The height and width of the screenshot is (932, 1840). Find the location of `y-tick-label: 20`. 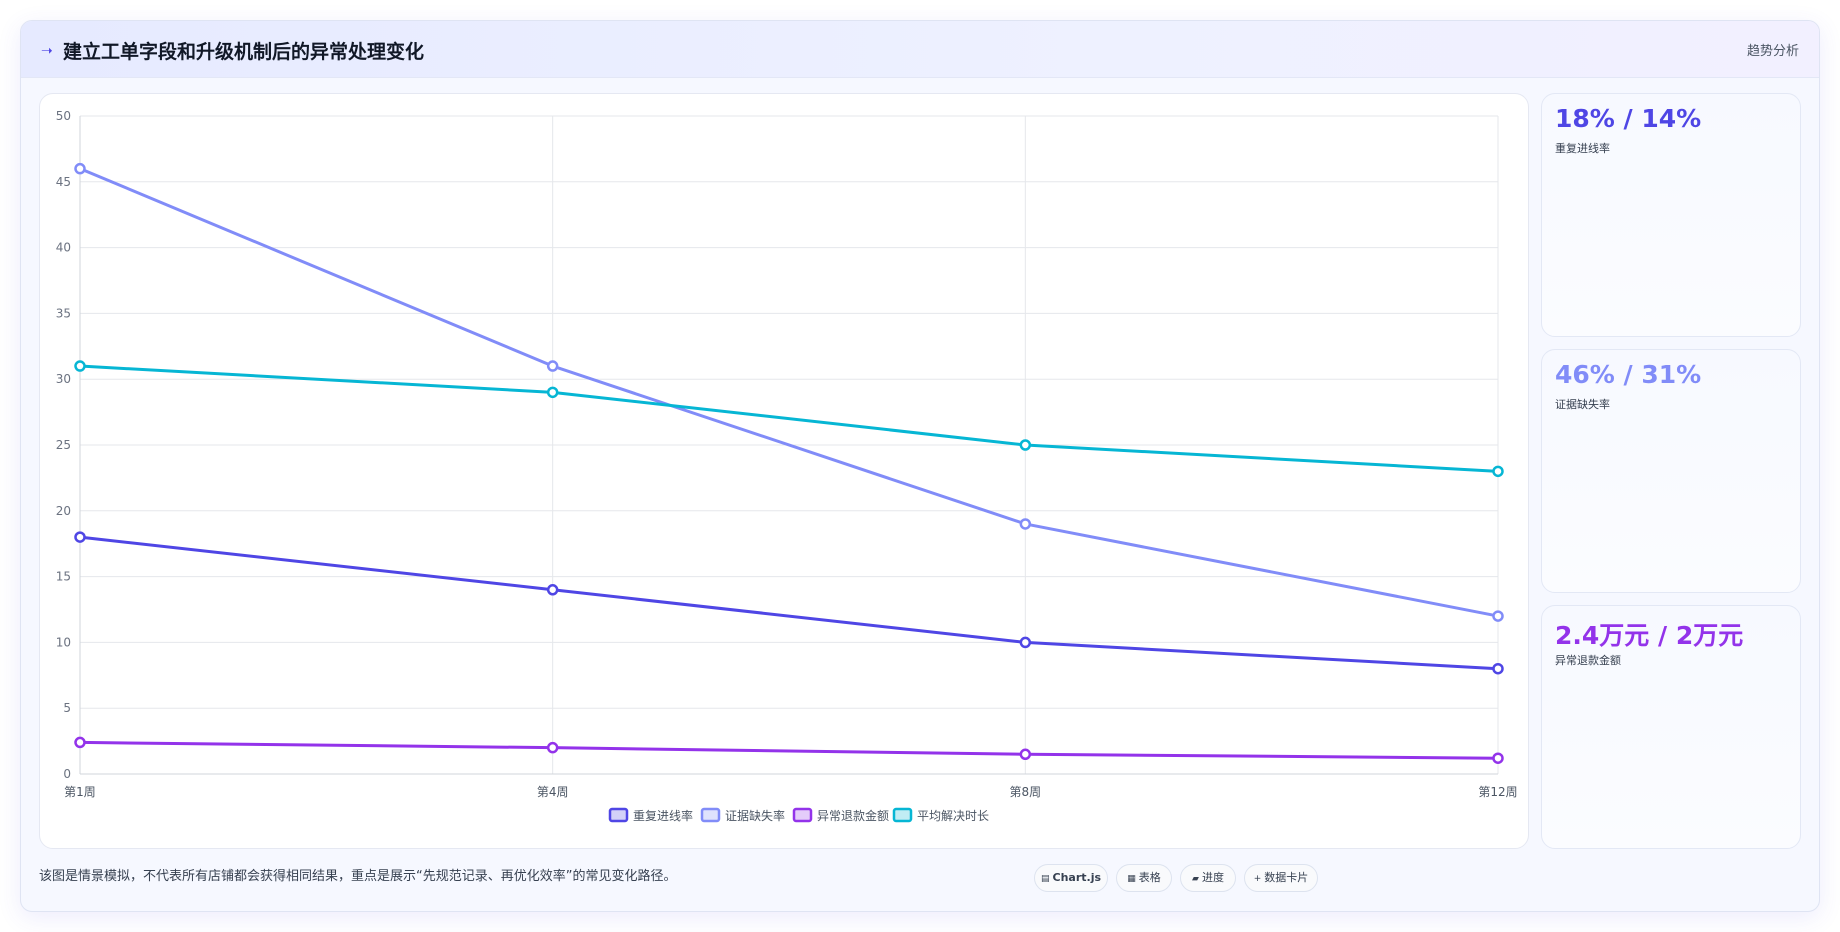

y-tick-label: 20 is located at coordinates (63, 511).